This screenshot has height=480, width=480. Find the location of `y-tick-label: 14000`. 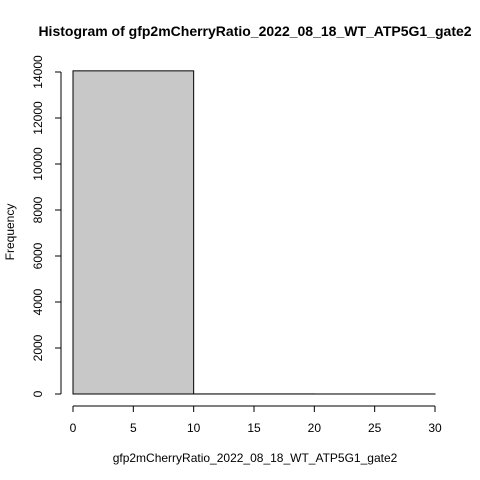

y-tick-label: 14000 is located at coordinates (38, 72).